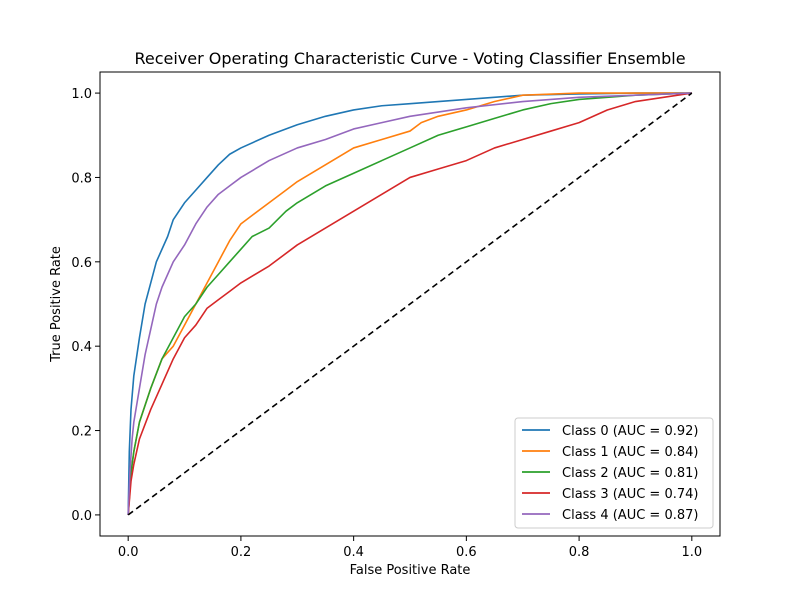 The width and height of the screenshot is (800, 600). I want to click on legend-box, so click(614, 473).